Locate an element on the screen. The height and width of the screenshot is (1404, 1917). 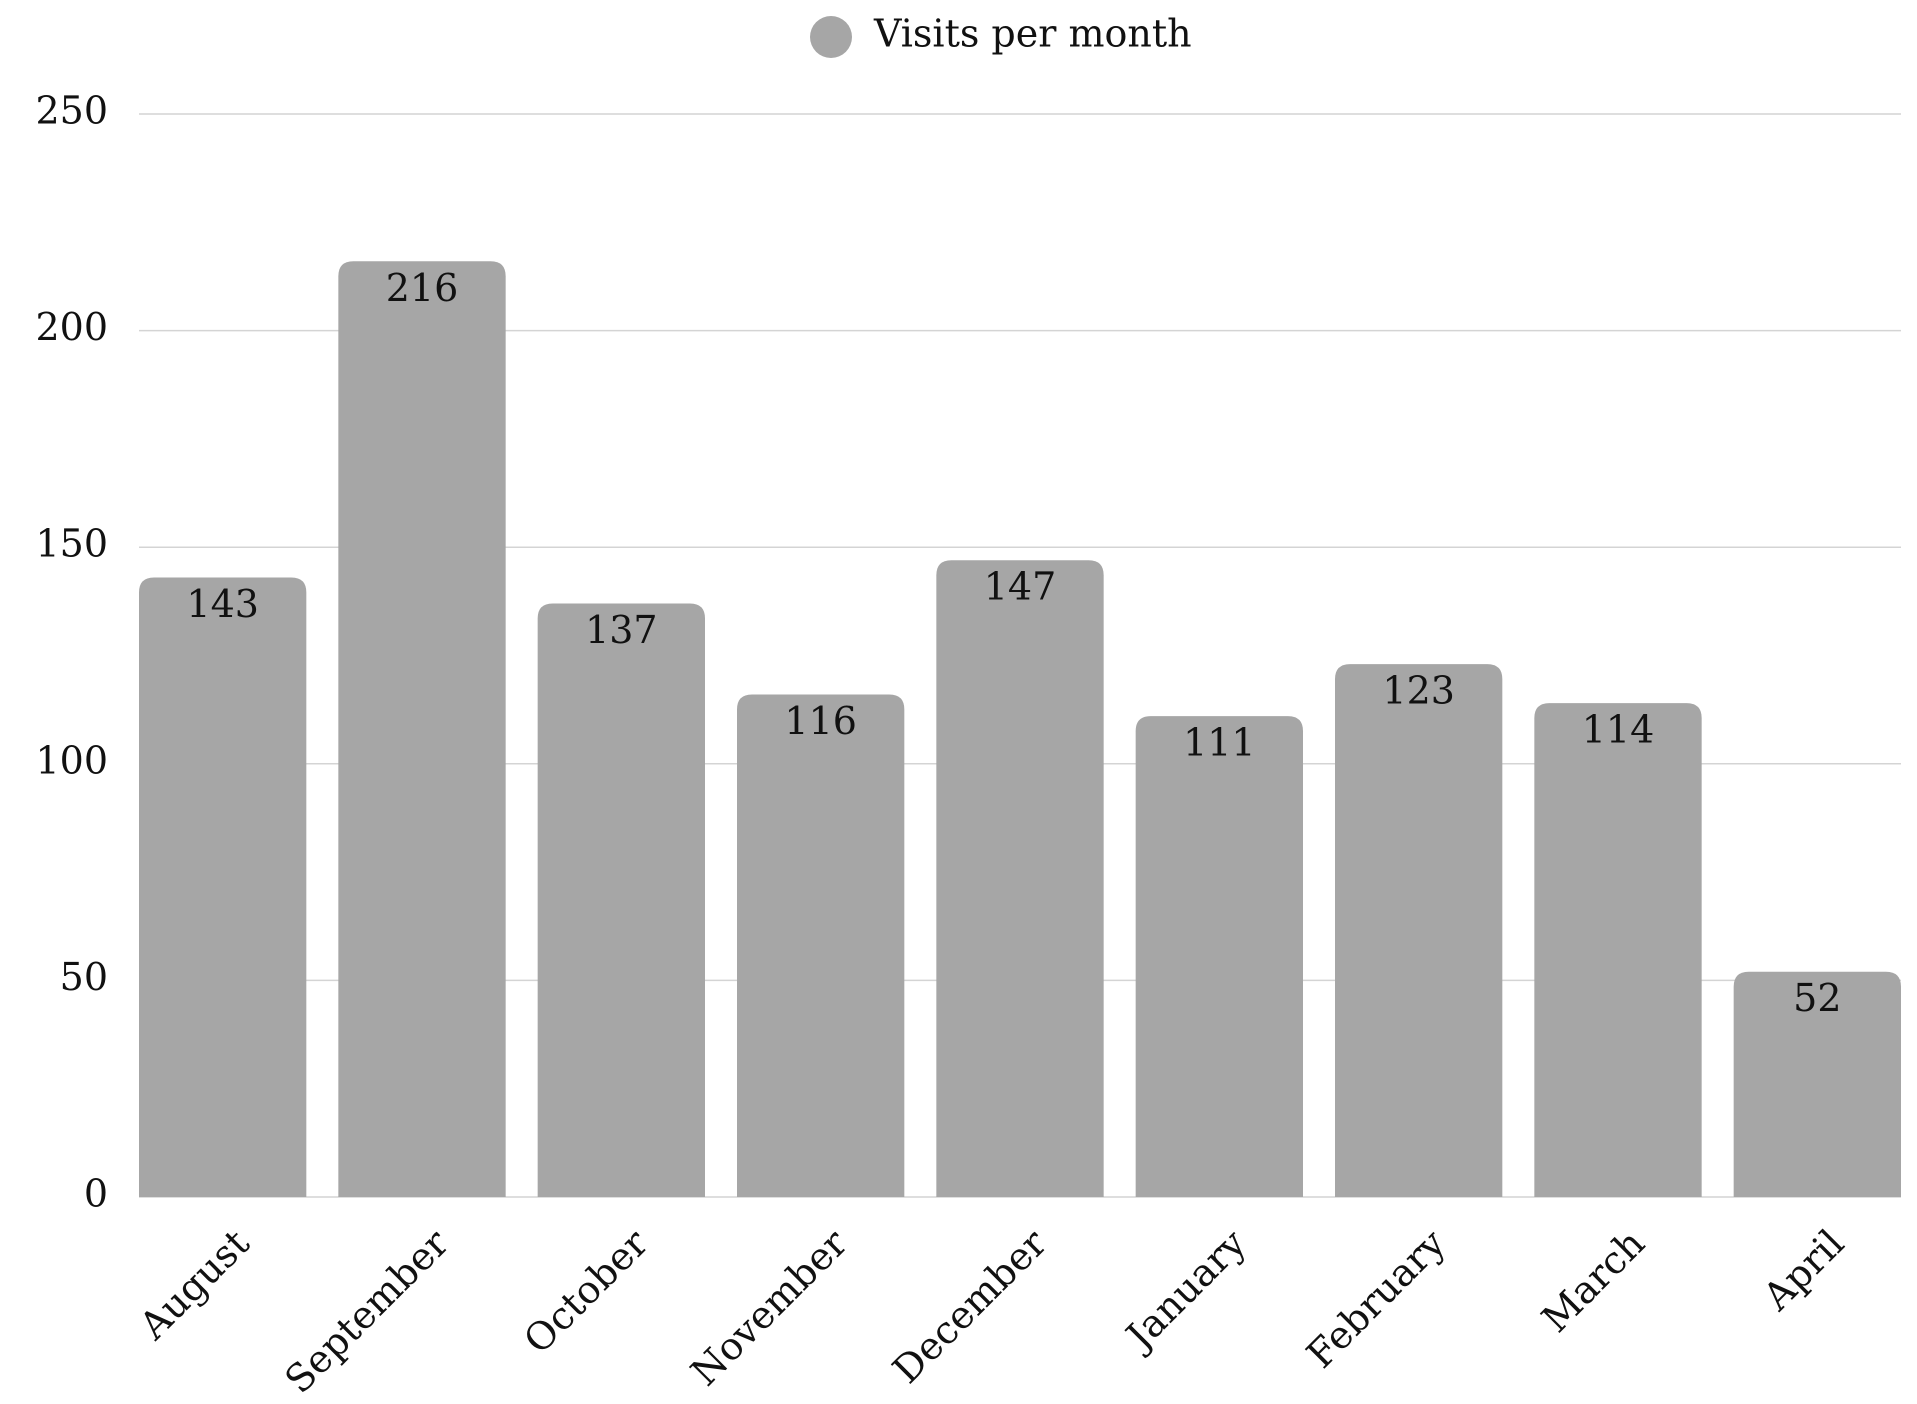
x-tick-label: December is located at coordinates (970, 1306).